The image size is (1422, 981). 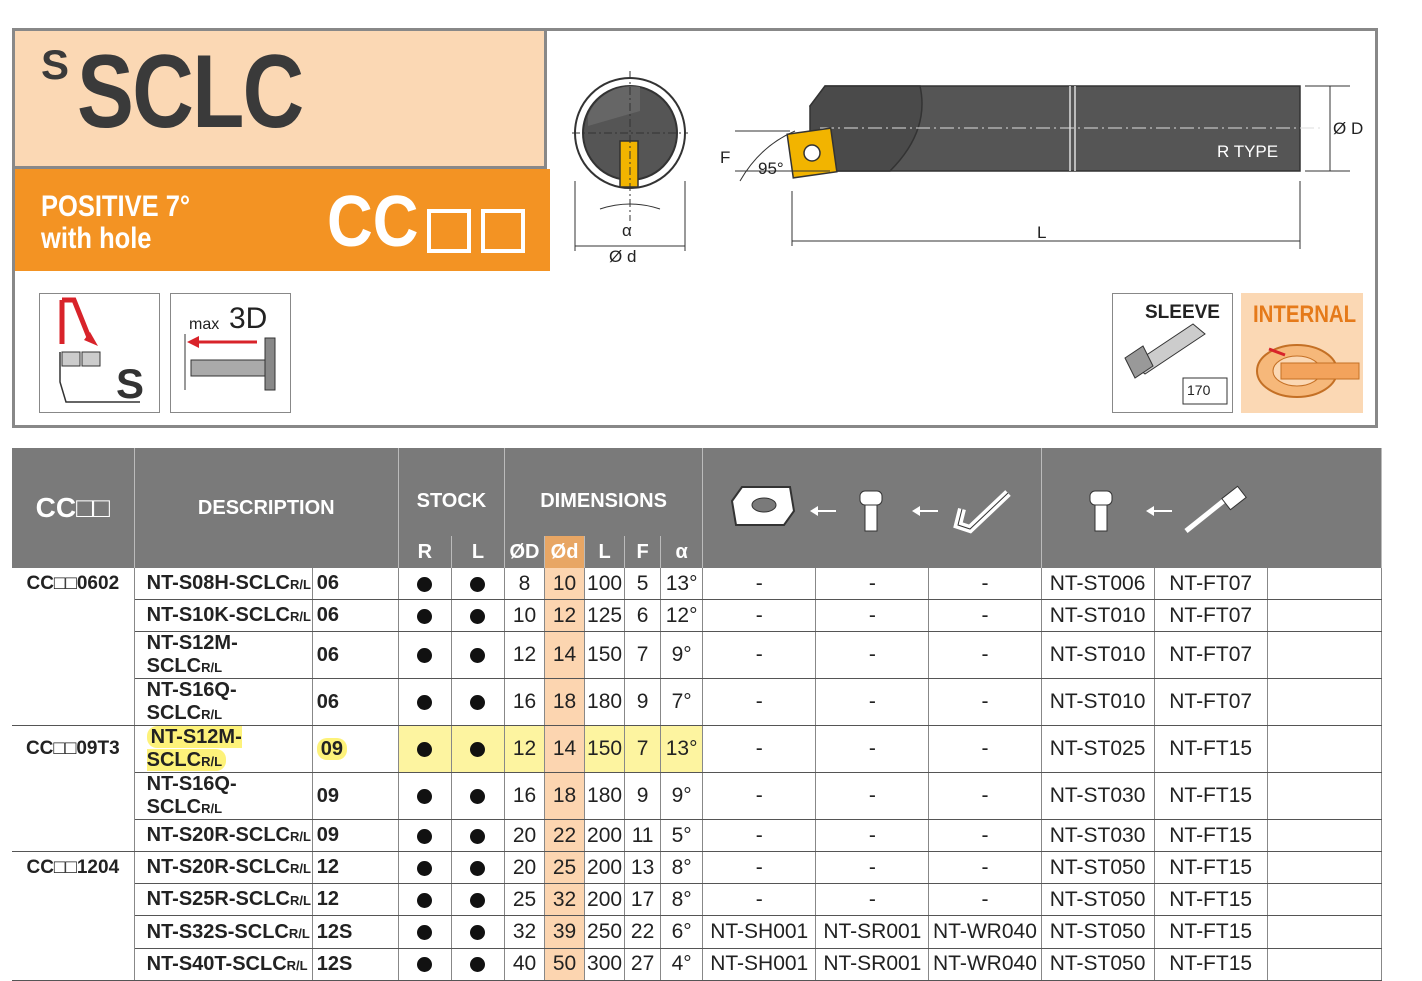 What do you see at coordinates (1098, 584) in the screenshot?
I see `screw-cell: NT-ST006` at bounding box center [1098, 584].